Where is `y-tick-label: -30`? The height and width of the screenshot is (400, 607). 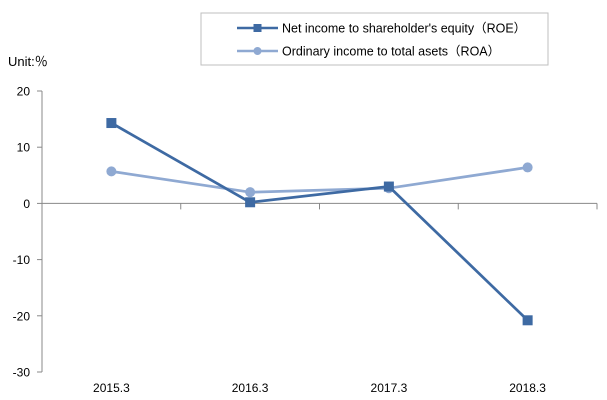 y-tick-label: -30 is located at coordinates (22, 373).